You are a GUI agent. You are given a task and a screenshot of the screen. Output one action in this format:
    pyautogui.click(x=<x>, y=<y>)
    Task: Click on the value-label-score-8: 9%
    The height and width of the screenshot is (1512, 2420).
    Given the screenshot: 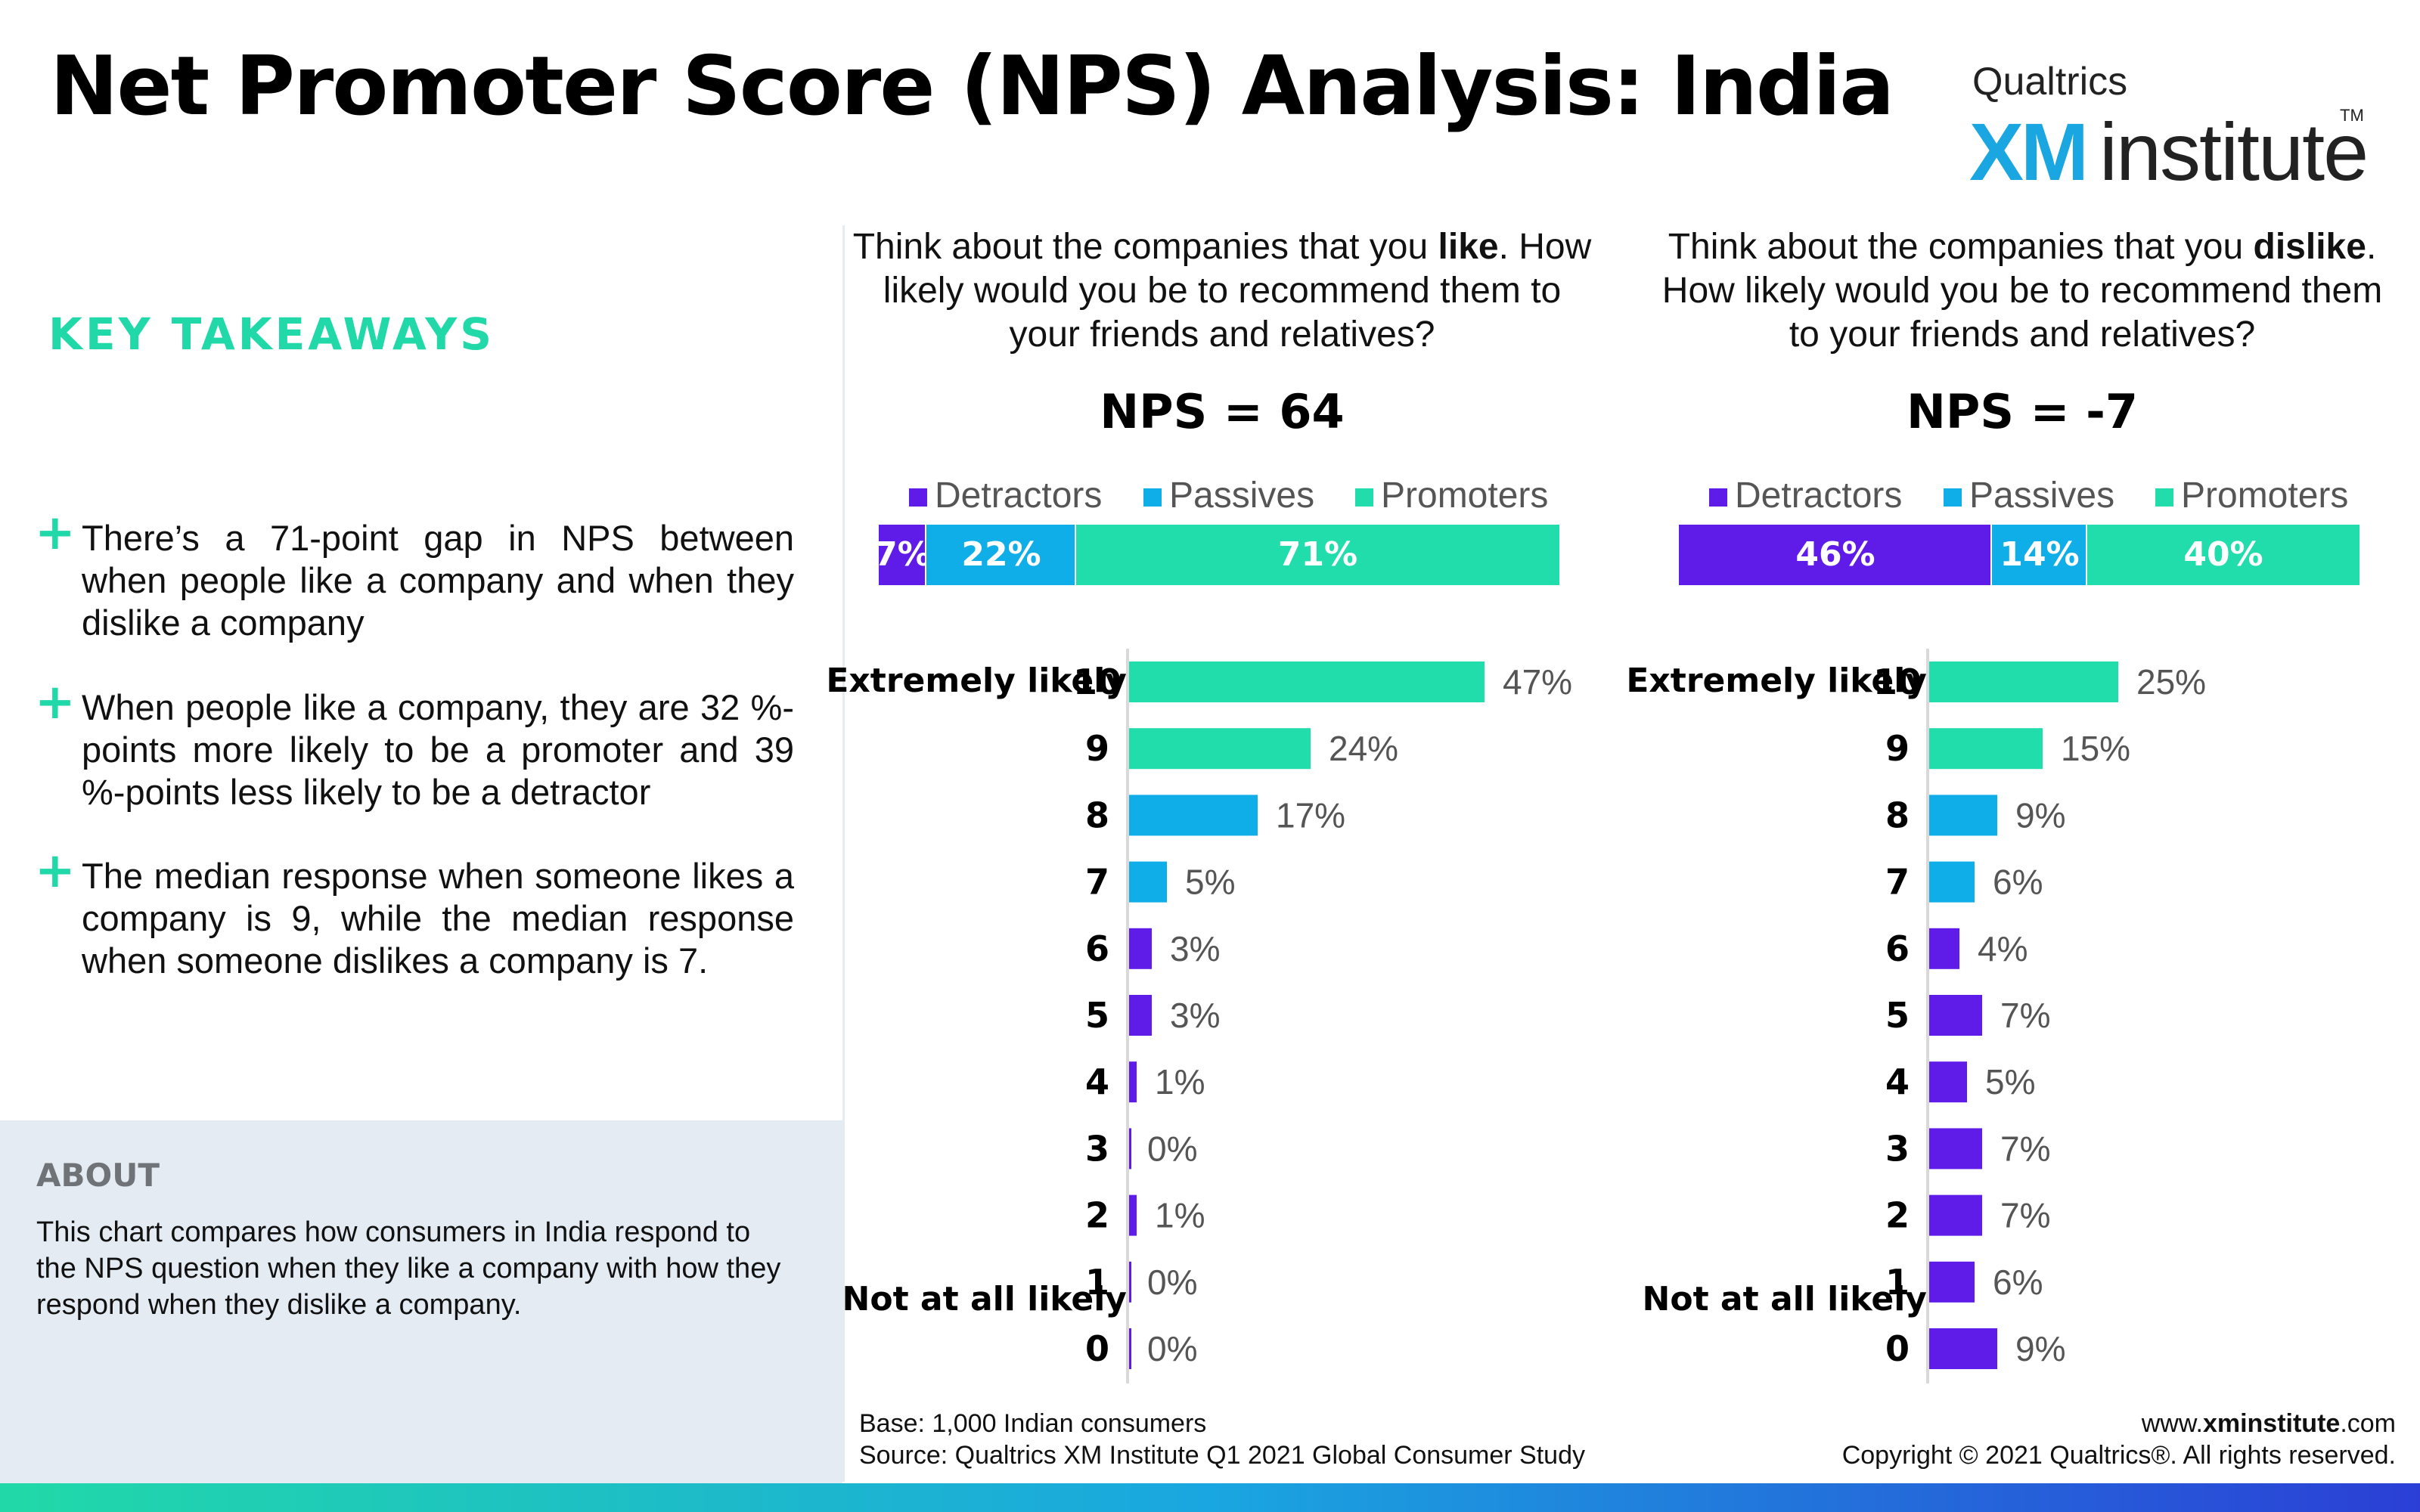 What is the action you would take?
    pyautogui.click(x=2040, y=815)
    